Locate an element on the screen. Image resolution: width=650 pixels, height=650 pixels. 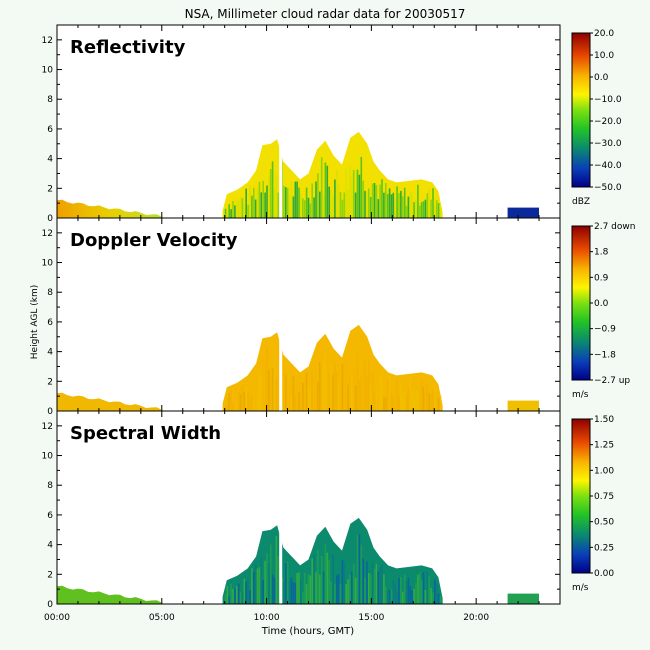
x-tick-label: 20:00 is located at coordinates (476, 618).